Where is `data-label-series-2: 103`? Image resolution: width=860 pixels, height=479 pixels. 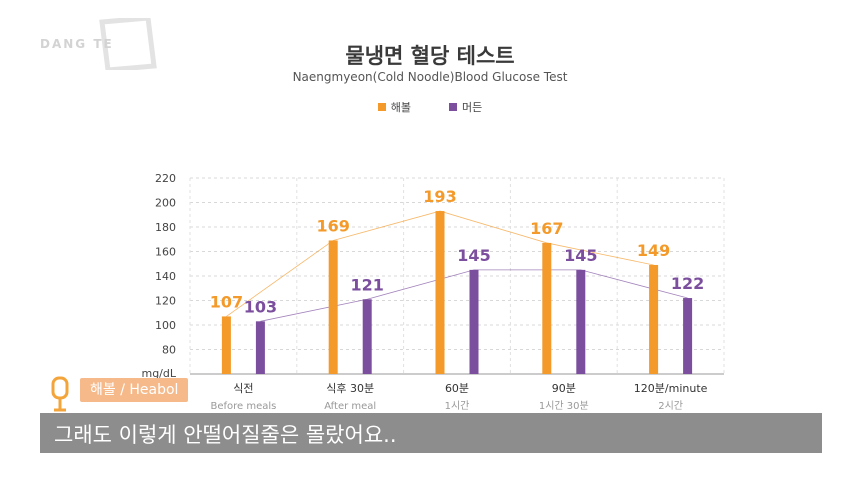
data-label-series-2: 103 is located at coordinates (260, 306).